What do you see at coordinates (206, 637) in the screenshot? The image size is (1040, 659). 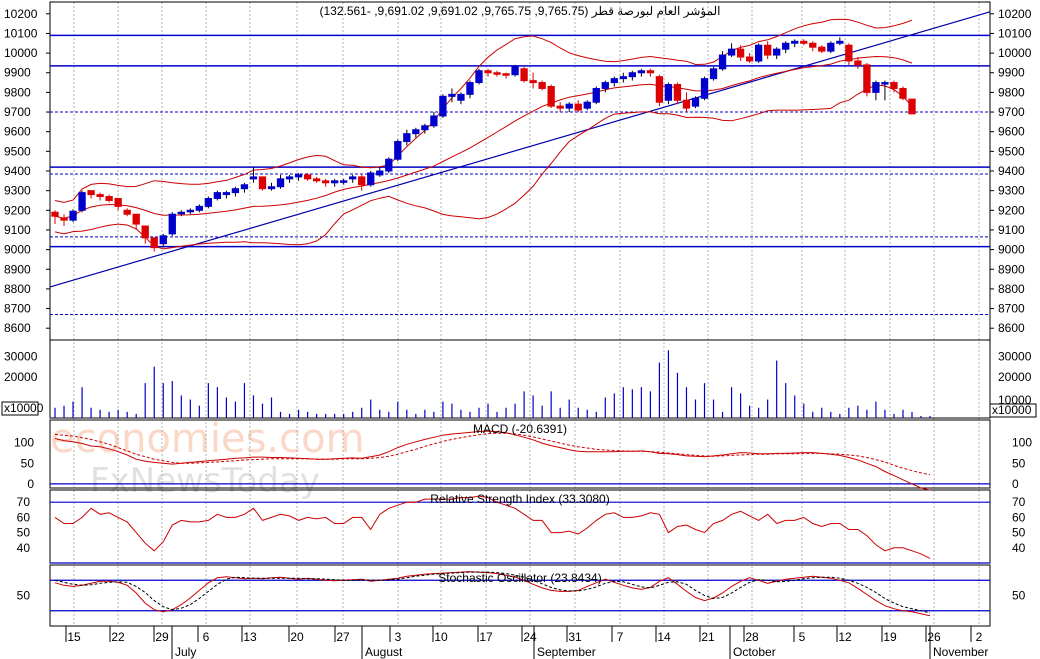 I see `x-day-label: 6` at bounding box center [206, 637].